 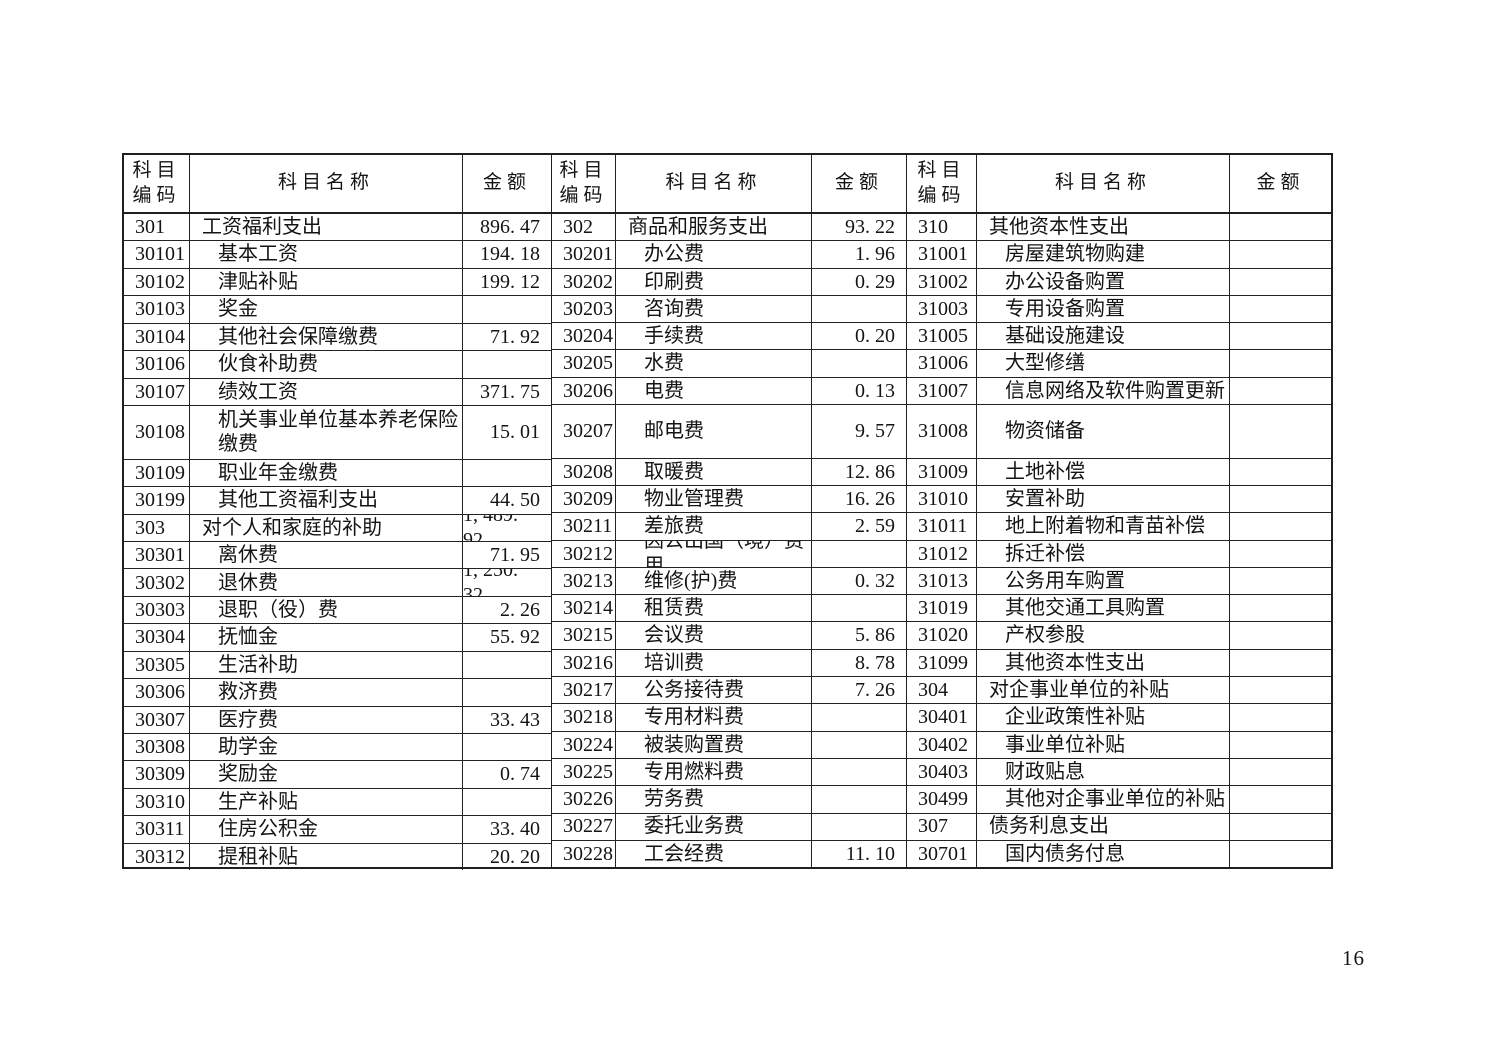 What do you see at coordinates (1103, 608) in the screenshot?
I see `name-cell: 其他交通工具购置` at bounding box center [1103, 608].